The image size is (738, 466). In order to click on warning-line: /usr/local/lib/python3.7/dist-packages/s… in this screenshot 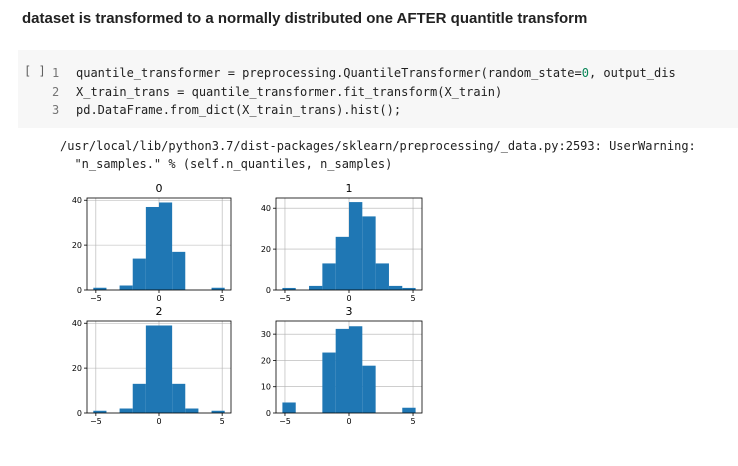, I will do `click(378, 146)`.